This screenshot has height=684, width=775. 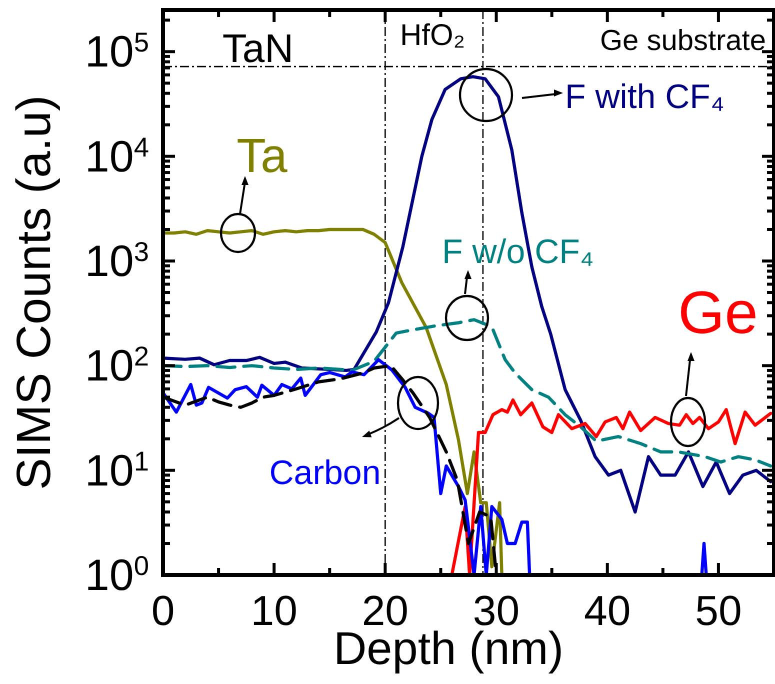 I want to click on series-label: F with CF₄, so click(x=644, y=97).